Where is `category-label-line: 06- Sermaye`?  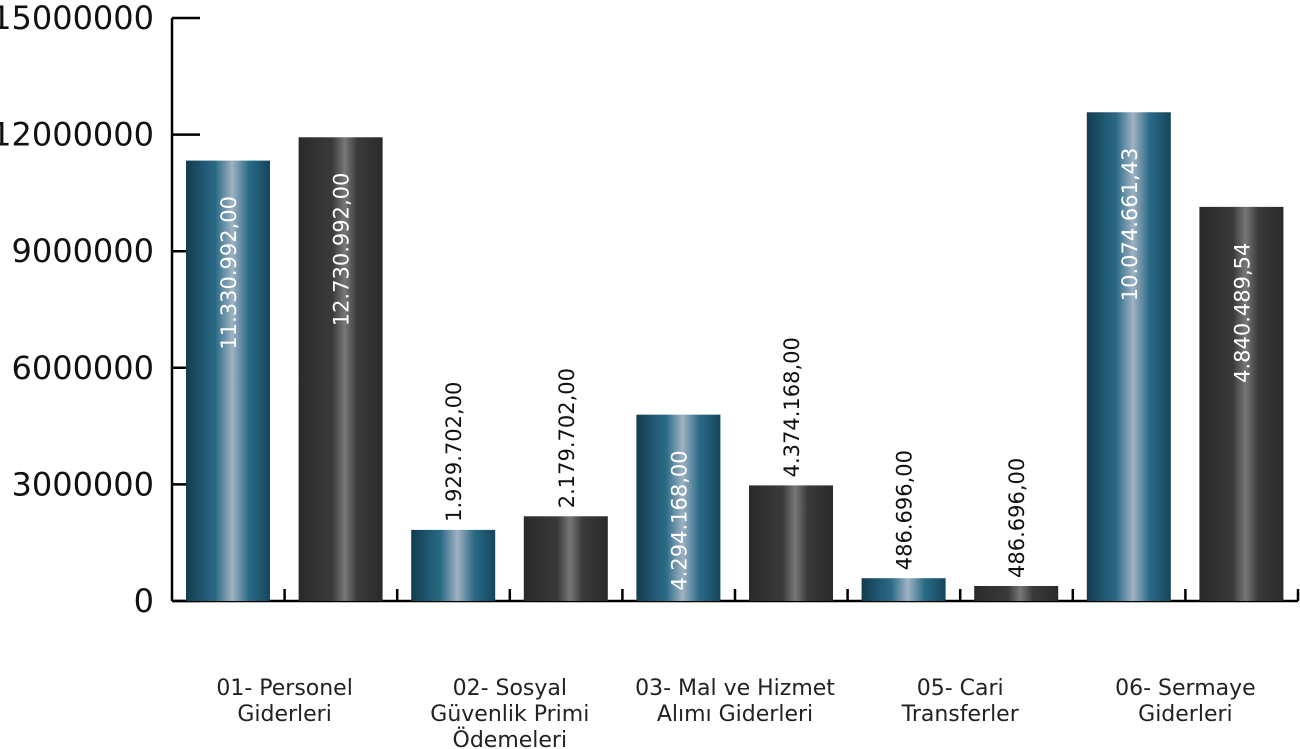 category-label-line: 06- Sermaye is located at coordinates (1185, 688).